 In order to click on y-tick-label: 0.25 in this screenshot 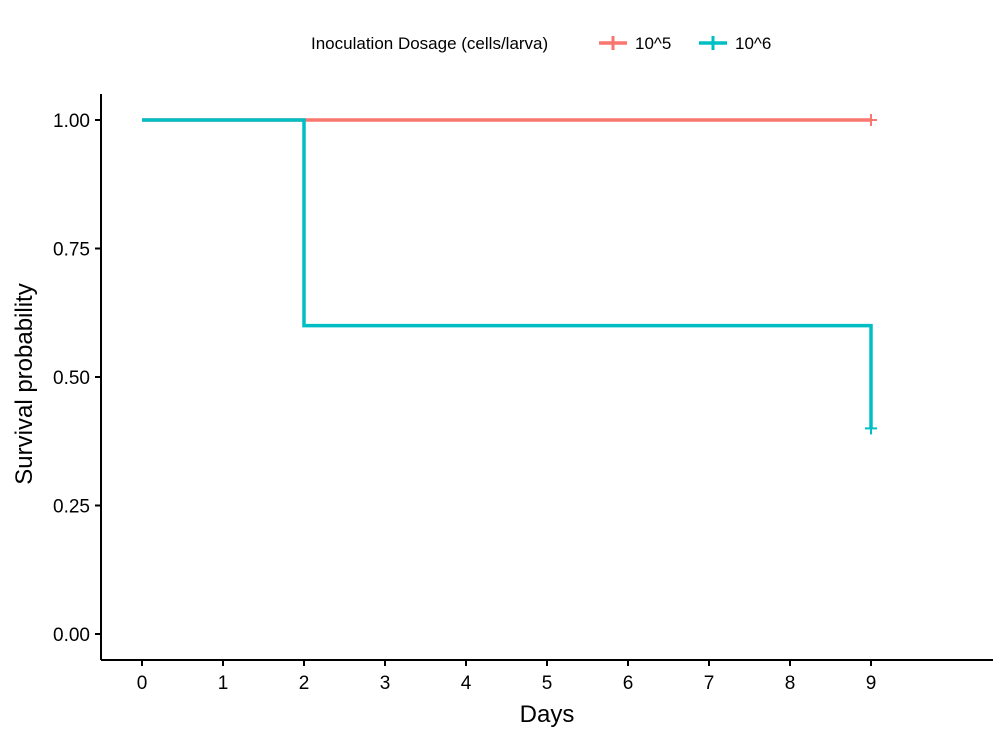, I will do `click(71, 507)`.